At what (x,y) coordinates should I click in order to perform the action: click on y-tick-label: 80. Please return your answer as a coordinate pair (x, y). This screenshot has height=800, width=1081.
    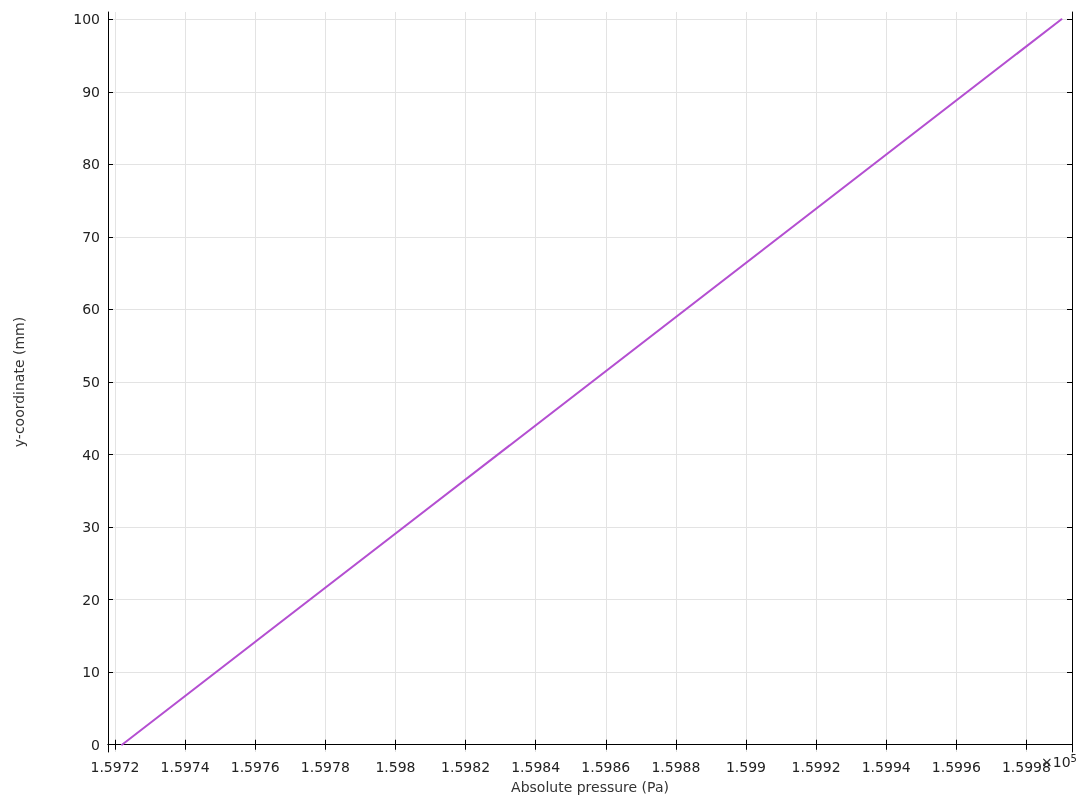
    Looking at the image, I should click on (91, 164).